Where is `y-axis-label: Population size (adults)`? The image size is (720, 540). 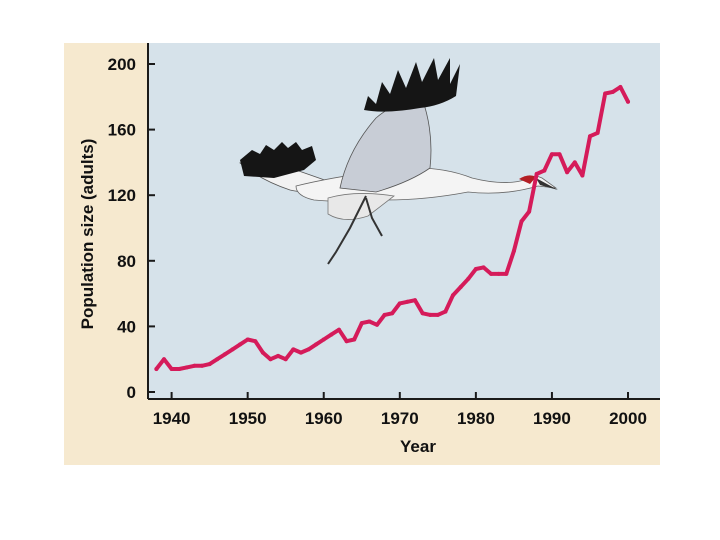 y-axis-label: Population size (adults) is located at coordinates (87, 234).